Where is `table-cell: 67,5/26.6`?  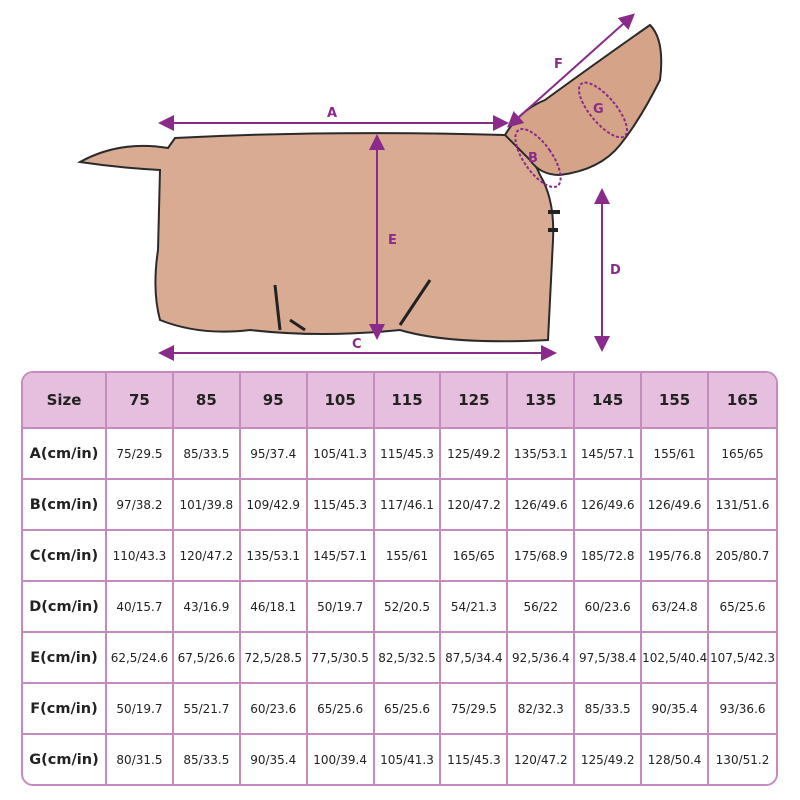 table-cell: 67,5/26.6 is located at coordinates (207, 658).